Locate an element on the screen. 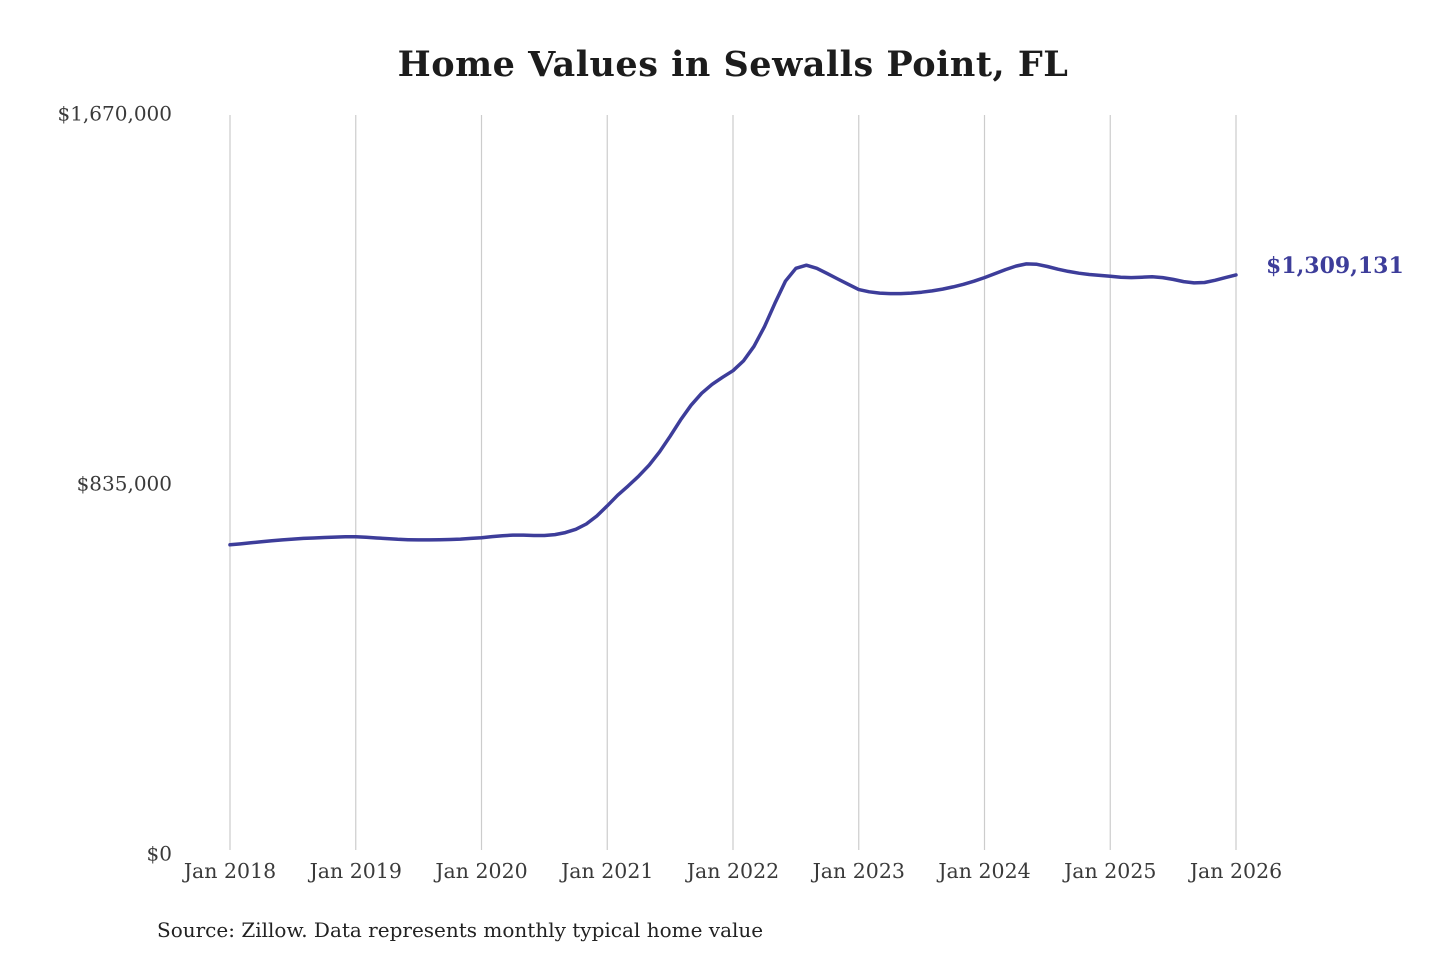  x-tick-label: Jan 2024 is located at coordinates (983, 871).